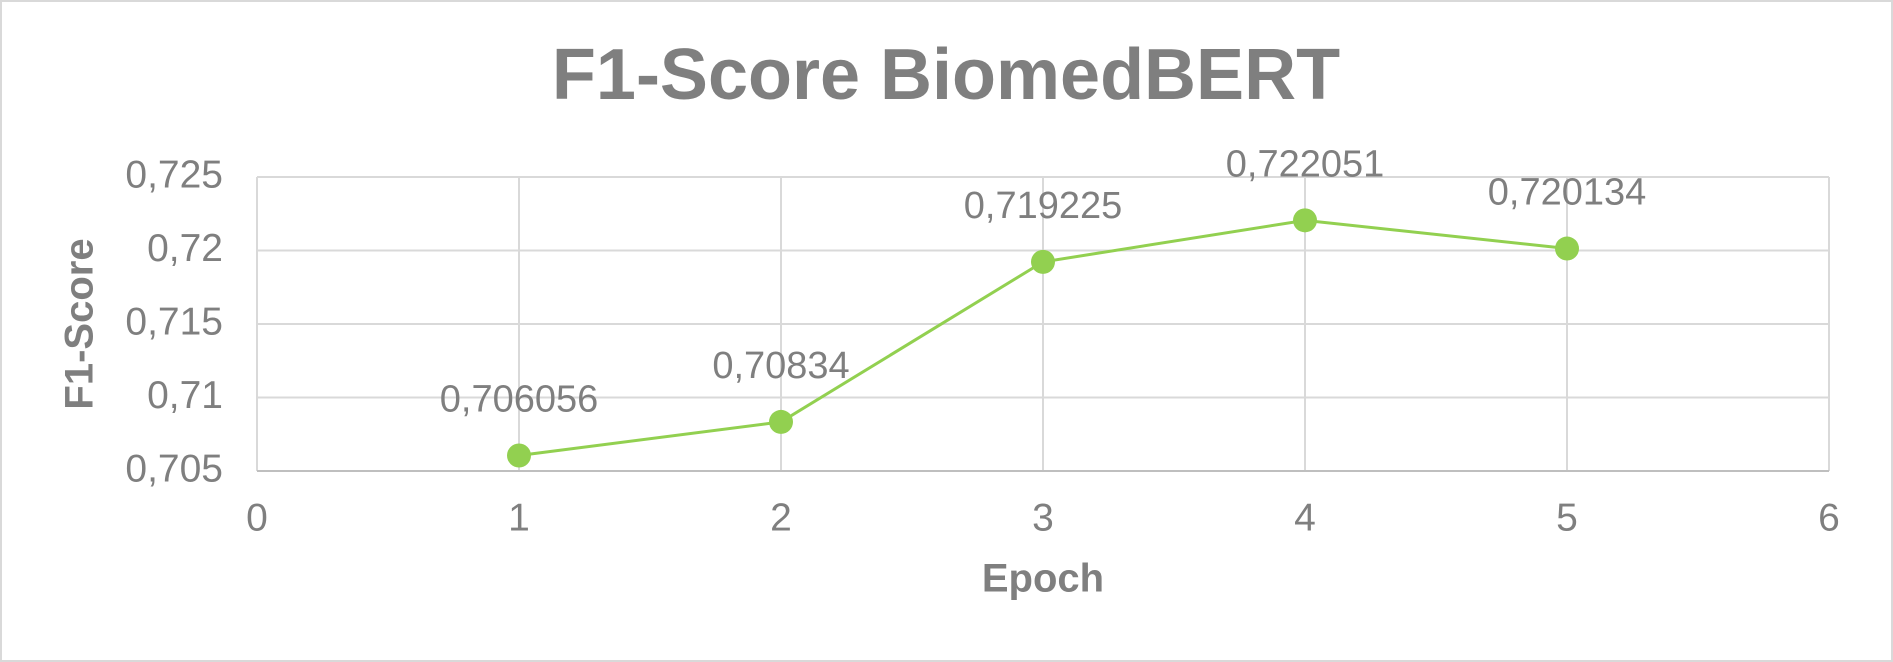 The height and width of the screenshot is (662, 1893). I want to click on y-tick-label: 0,705, so click(174, 468).